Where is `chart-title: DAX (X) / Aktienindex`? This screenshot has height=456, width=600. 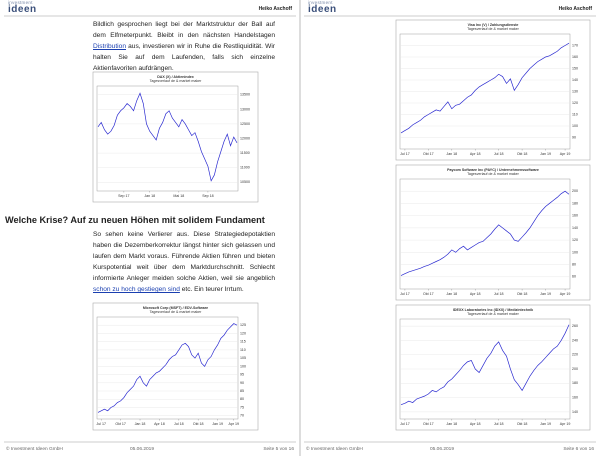 chart-title: DAX (X) / Aktienindex is located at coordinates (175, 77).